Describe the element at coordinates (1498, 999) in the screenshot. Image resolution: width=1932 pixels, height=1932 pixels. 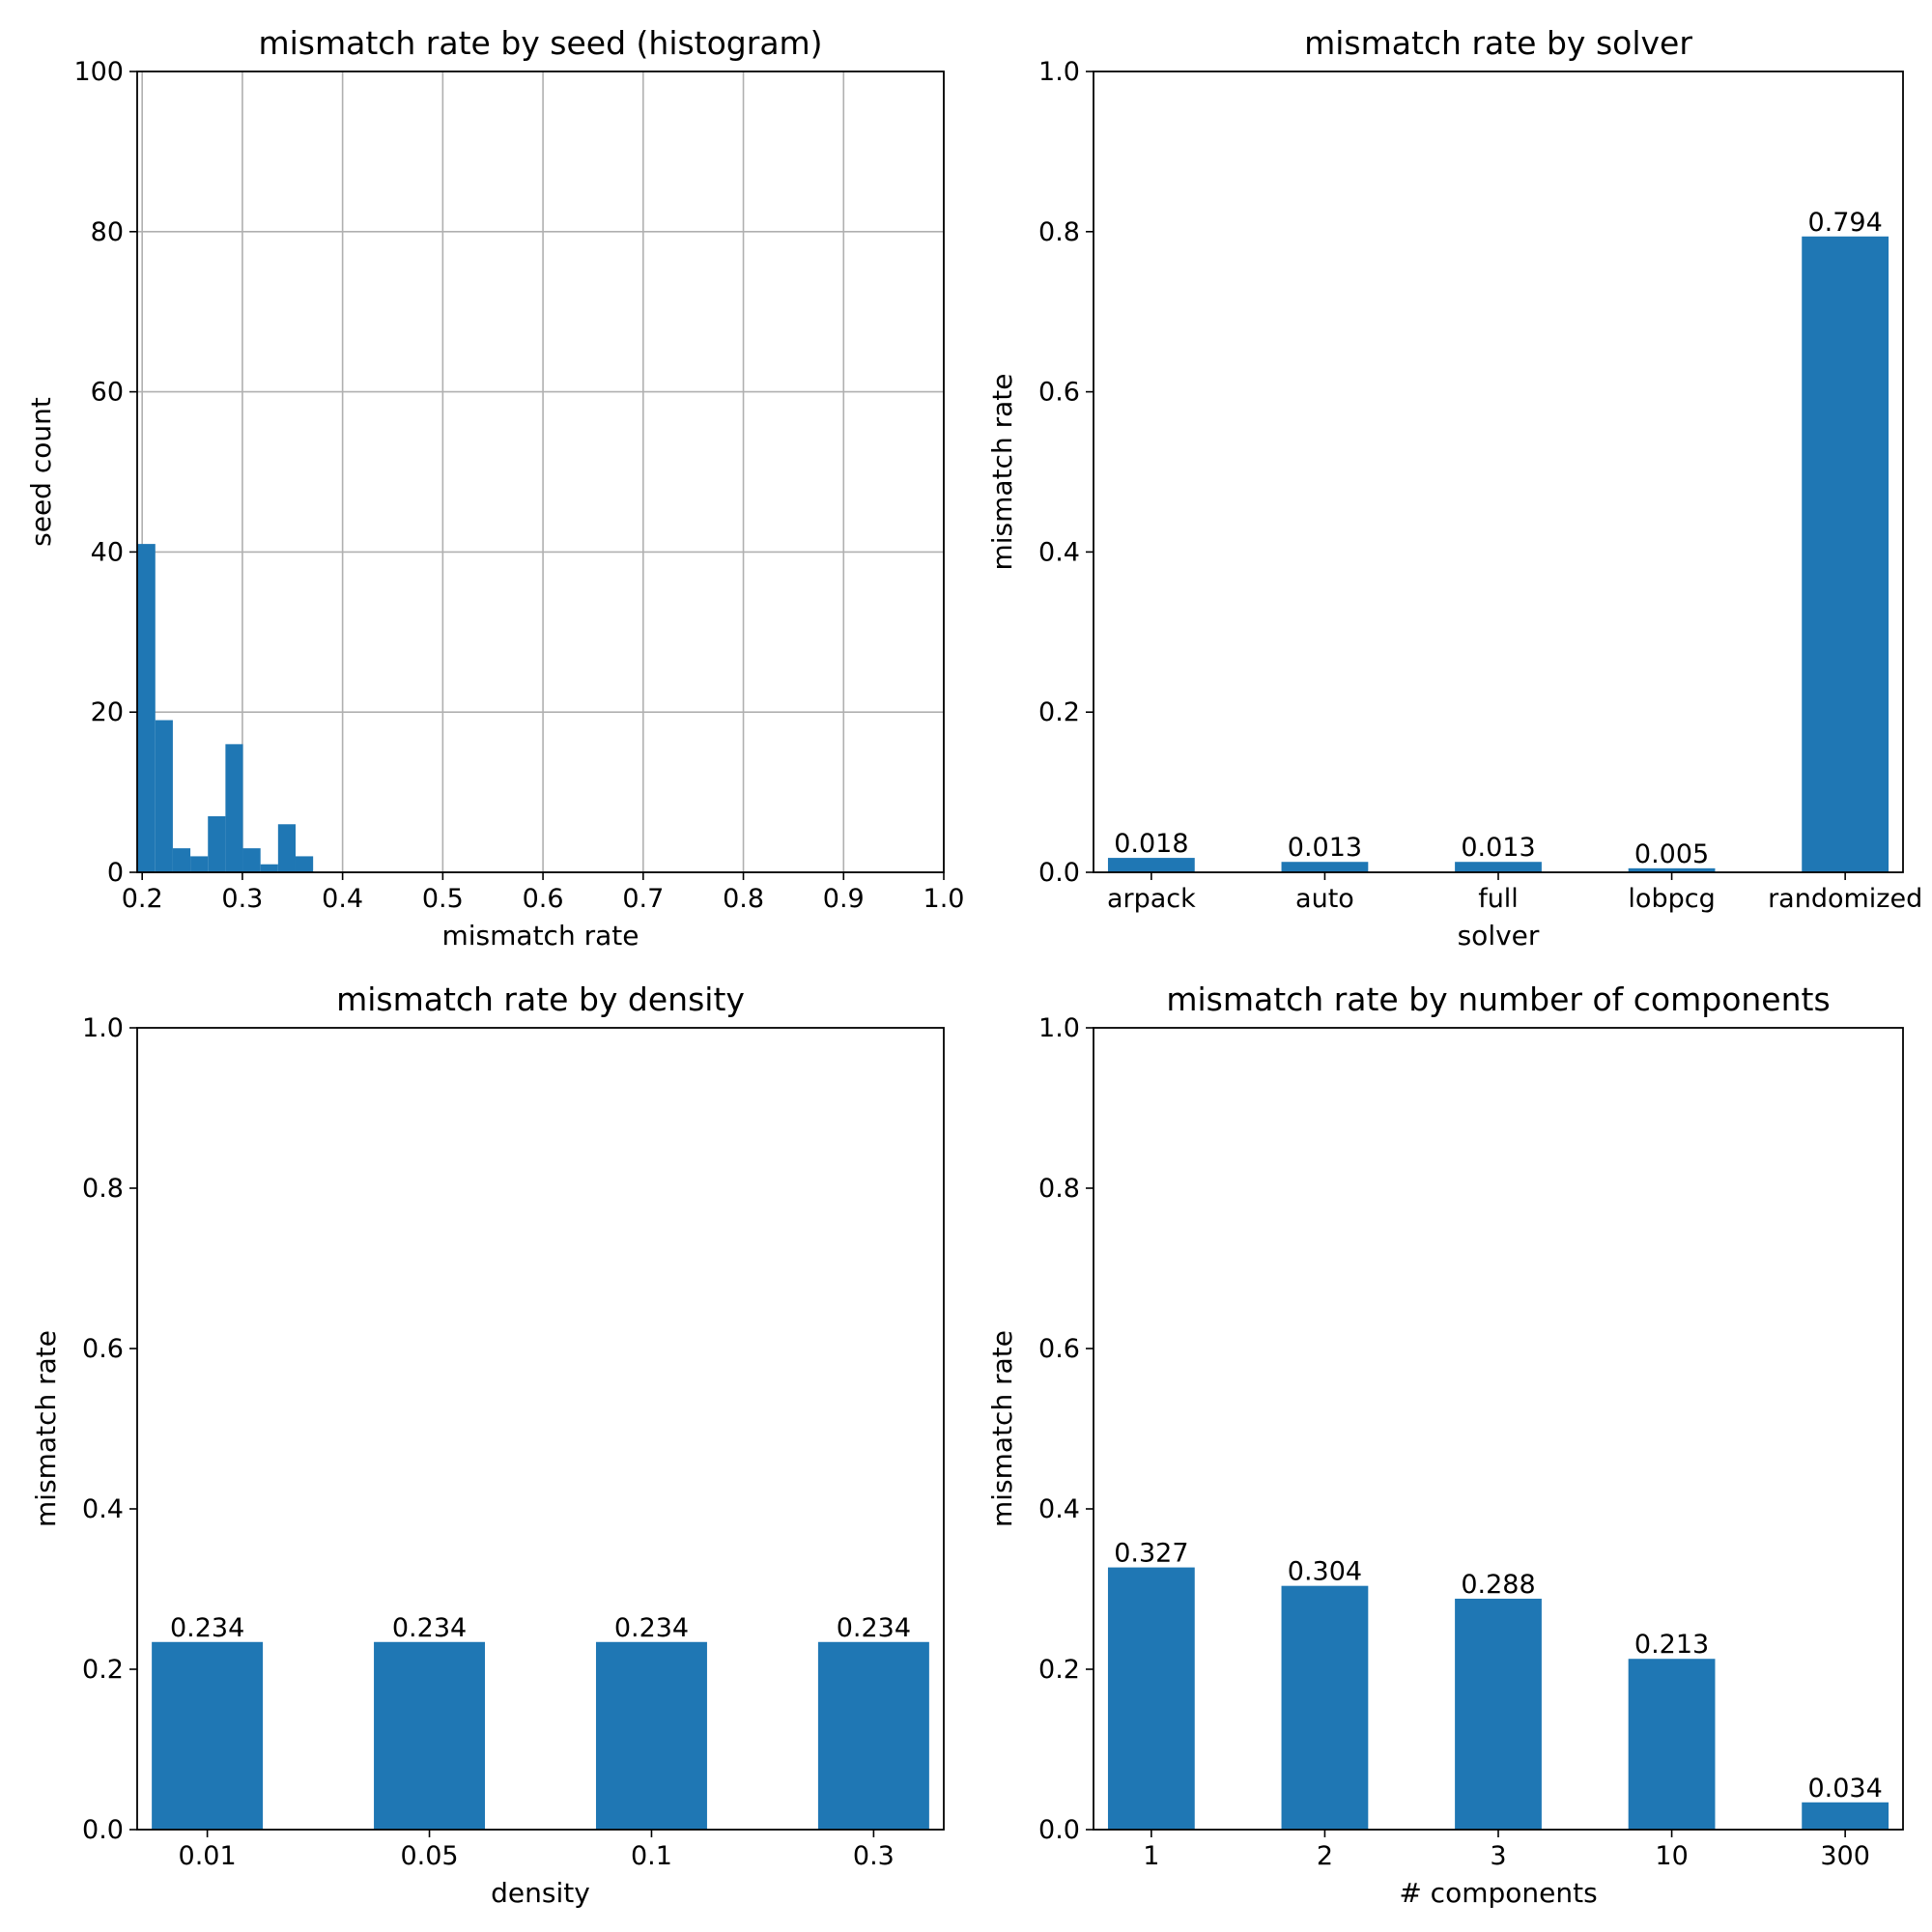
I see `chart-title: mismatch rate by number of components` at that location.